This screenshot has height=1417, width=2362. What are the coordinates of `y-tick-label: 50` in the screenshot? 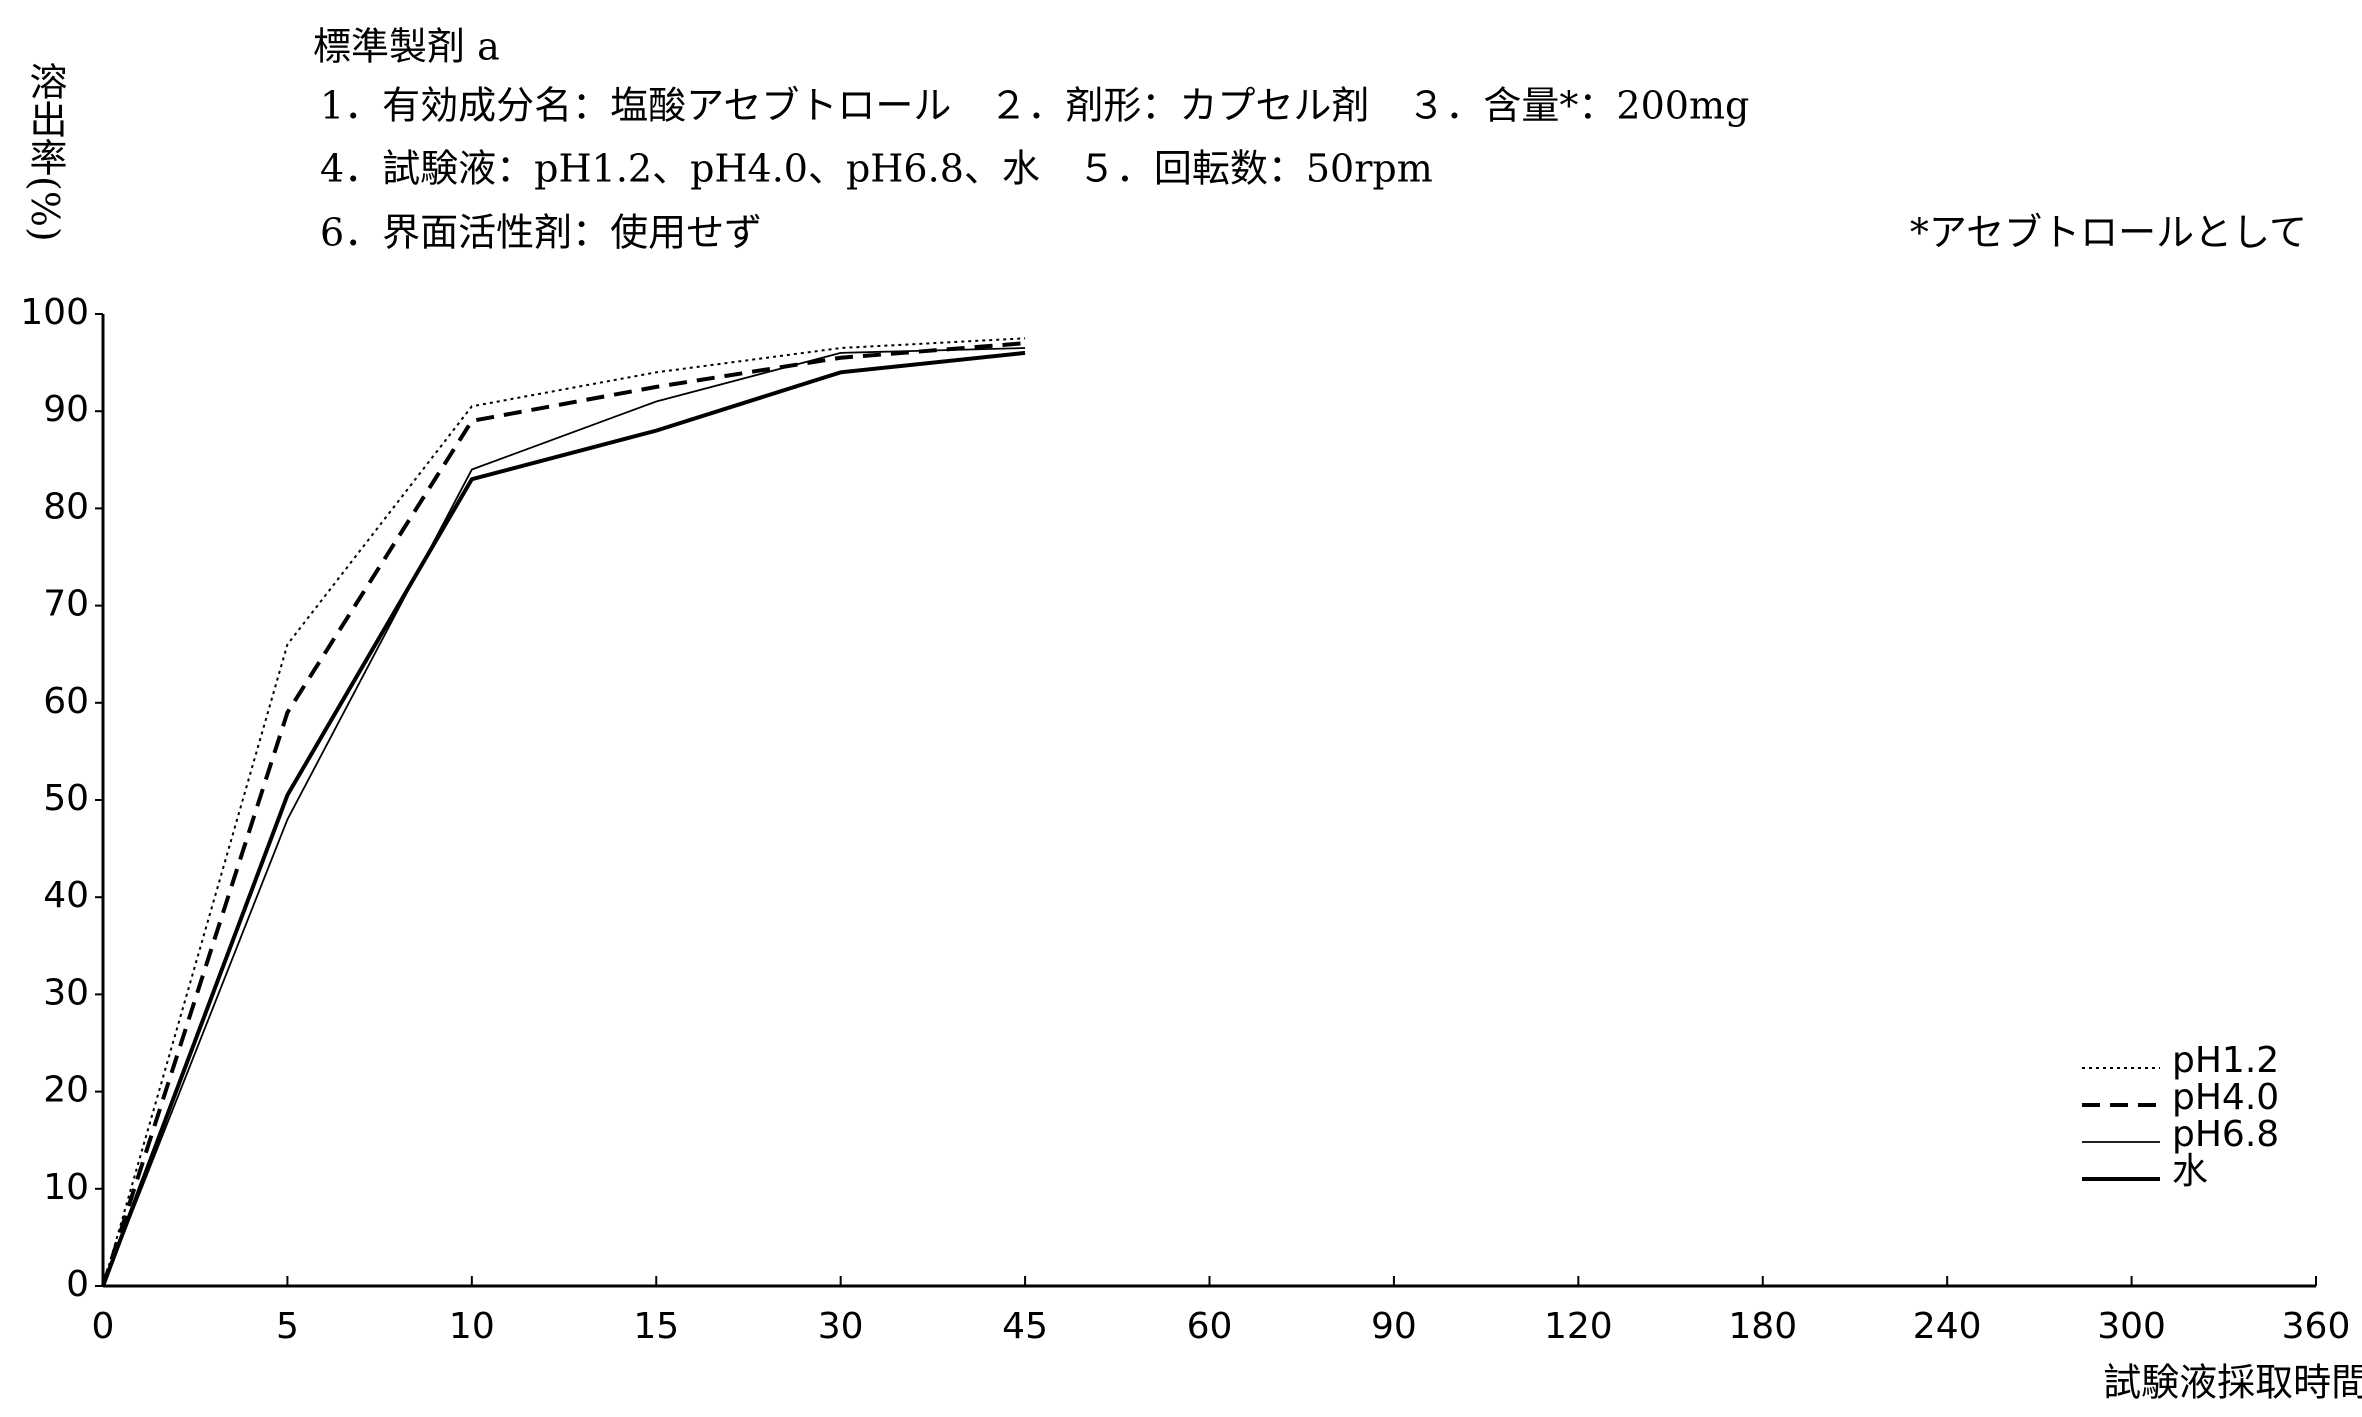 It's located at (66, 798).